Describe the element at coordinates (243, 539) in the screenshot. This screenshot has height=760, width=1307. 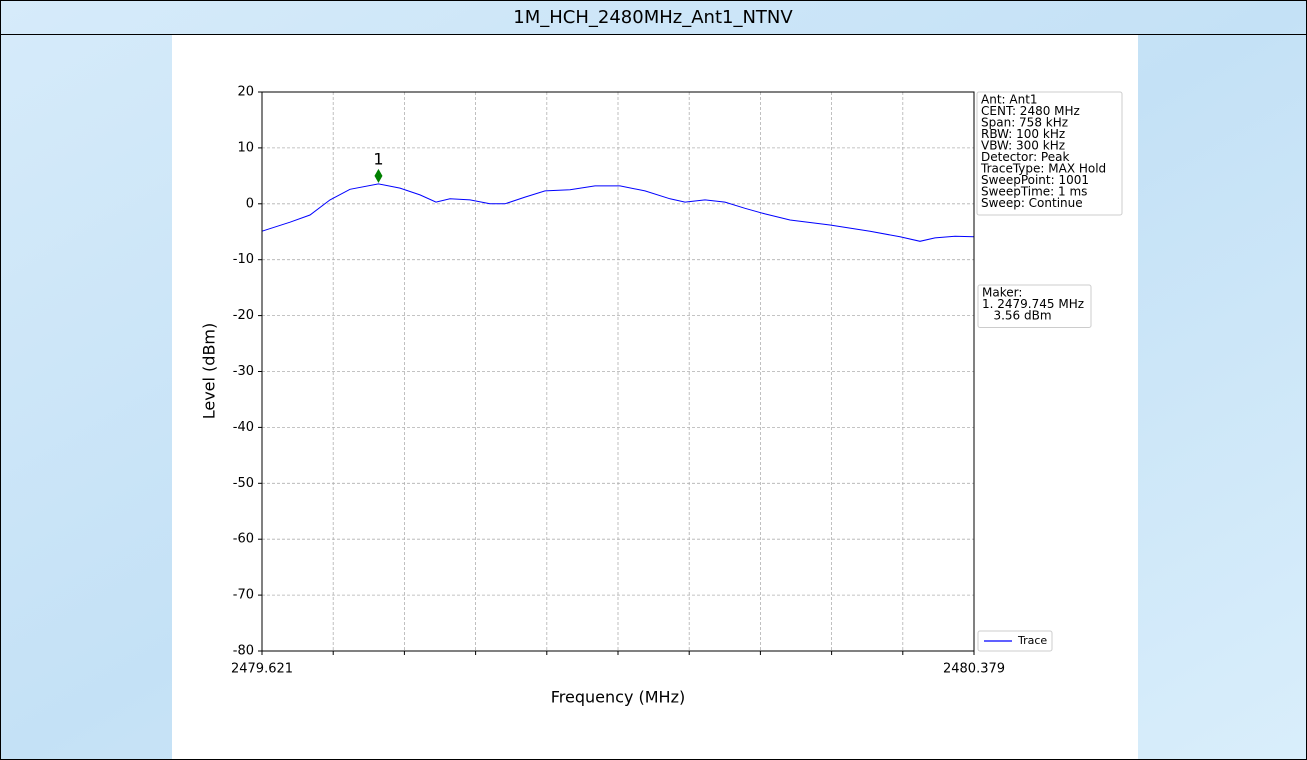
I see `y-tick-label: -60` at that location.